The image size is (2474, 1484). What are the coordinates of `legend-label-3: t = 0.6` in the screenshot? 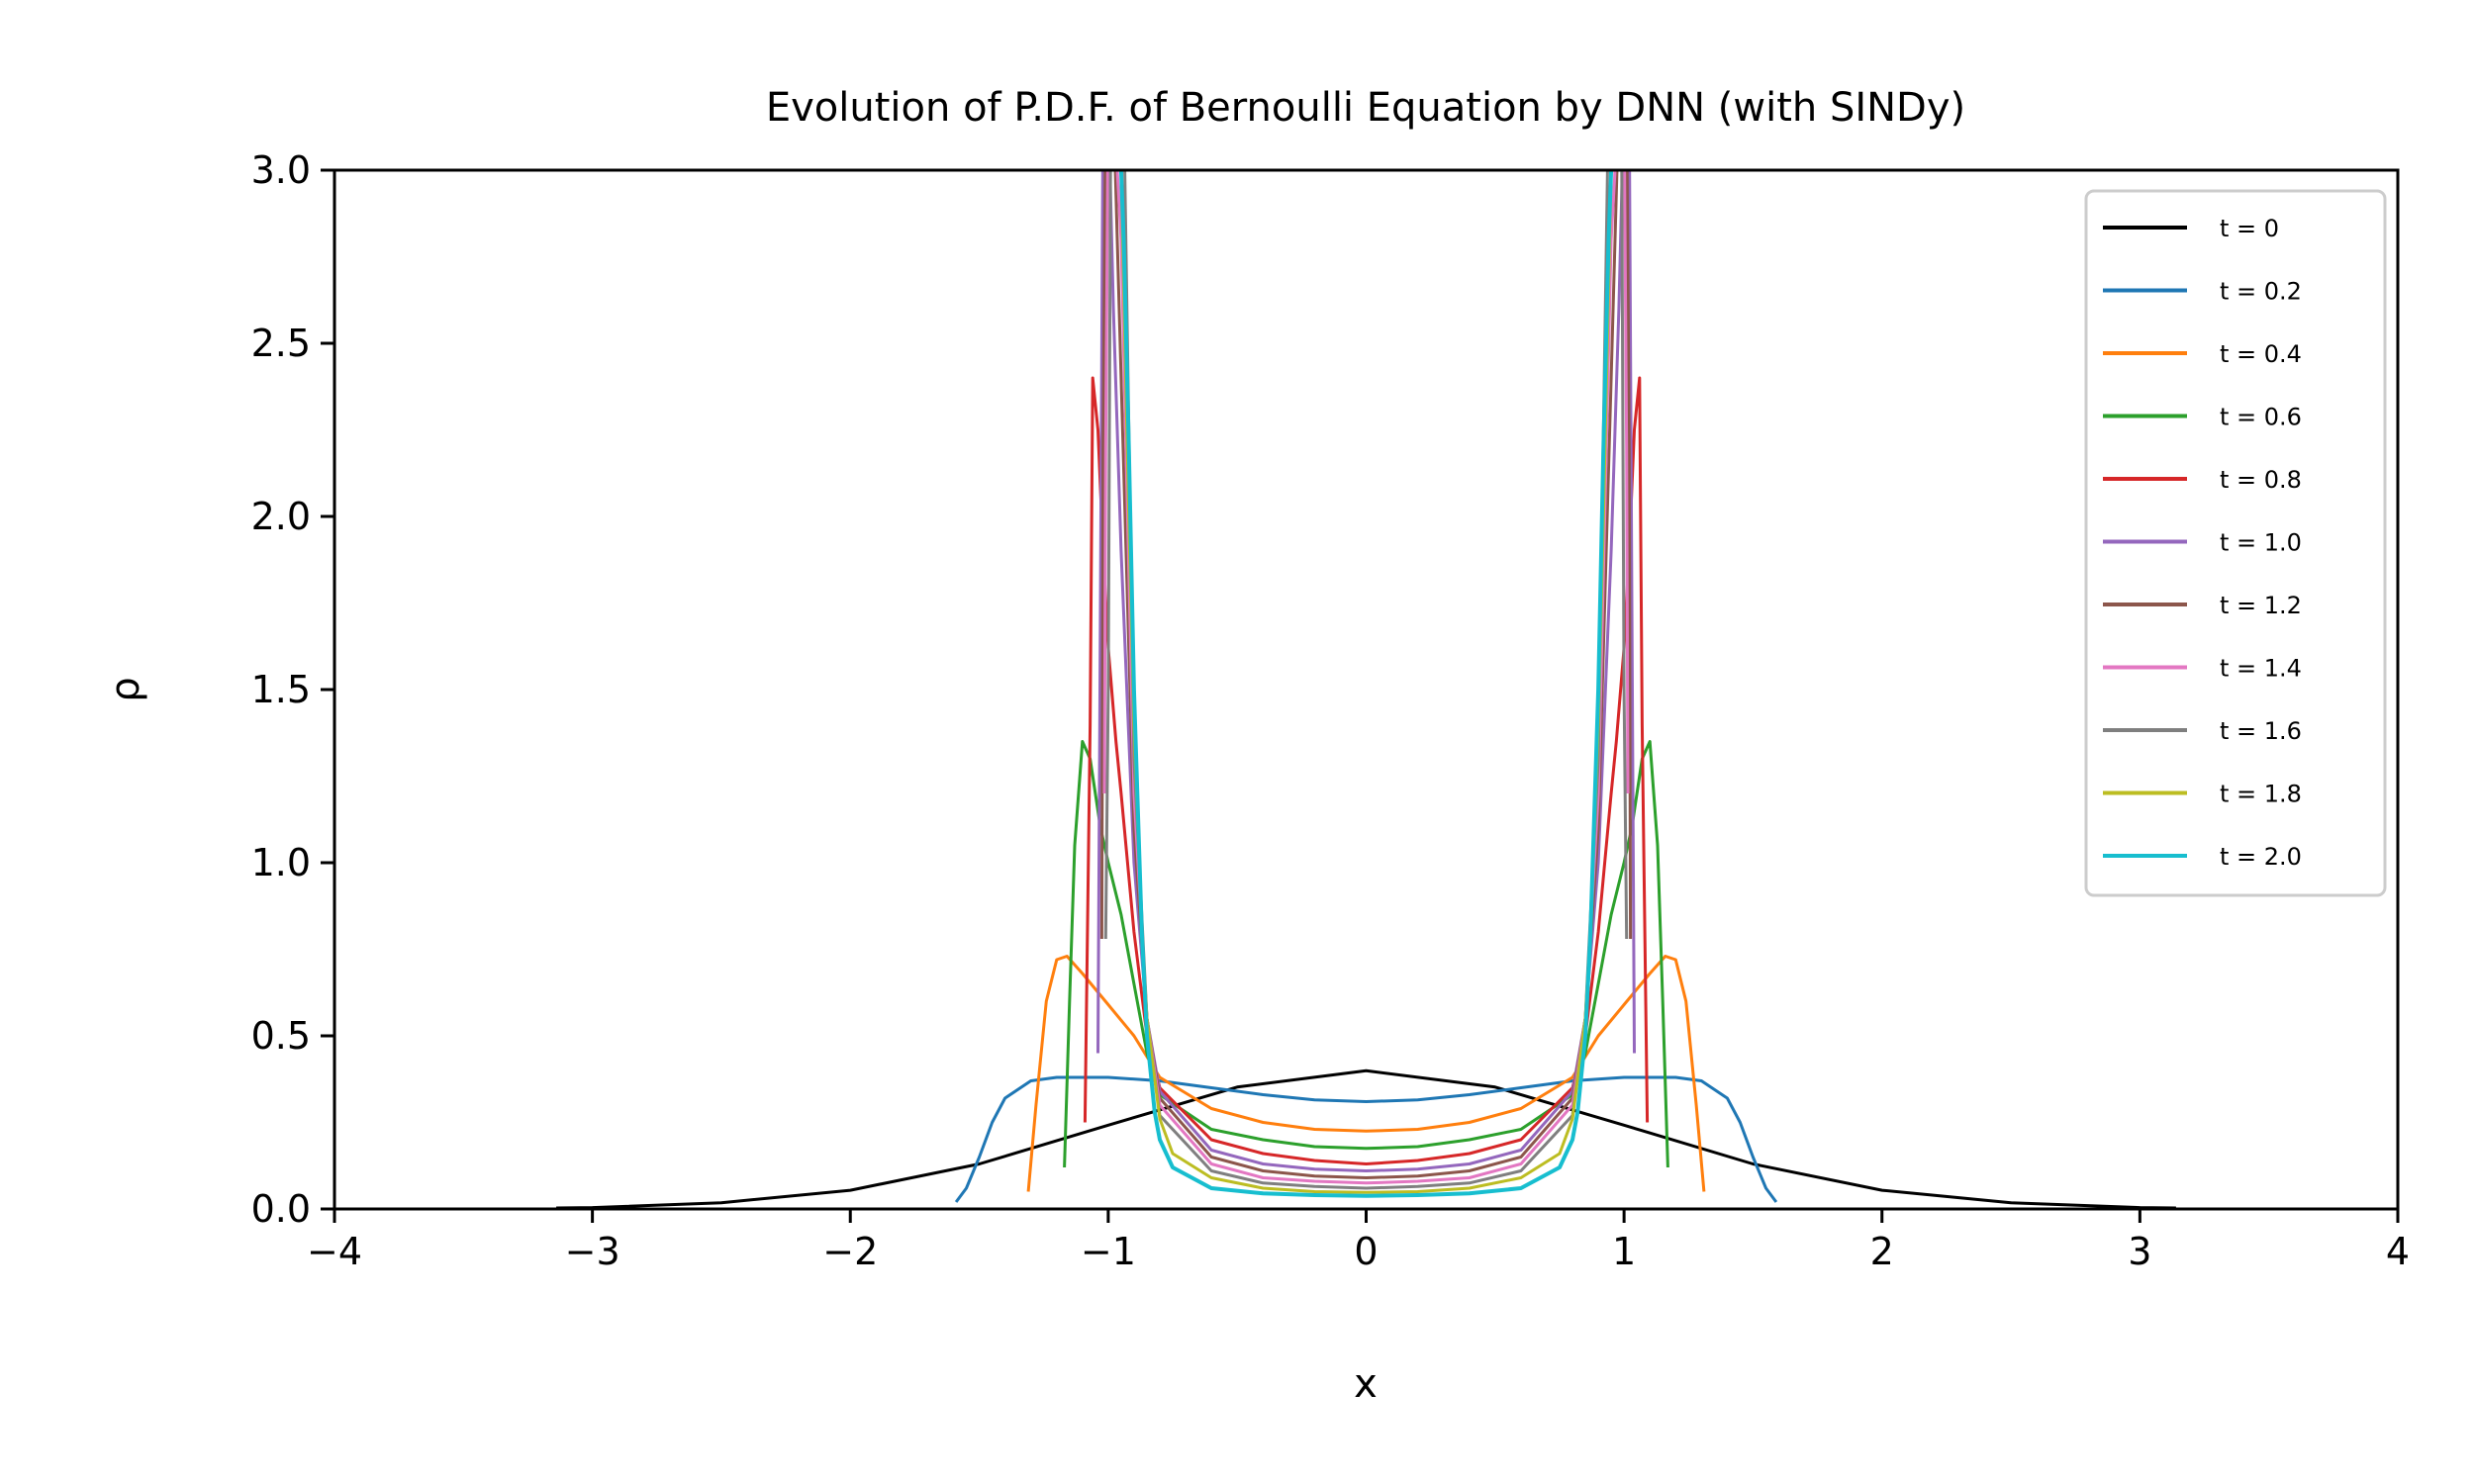 It's located at (2261, 417).